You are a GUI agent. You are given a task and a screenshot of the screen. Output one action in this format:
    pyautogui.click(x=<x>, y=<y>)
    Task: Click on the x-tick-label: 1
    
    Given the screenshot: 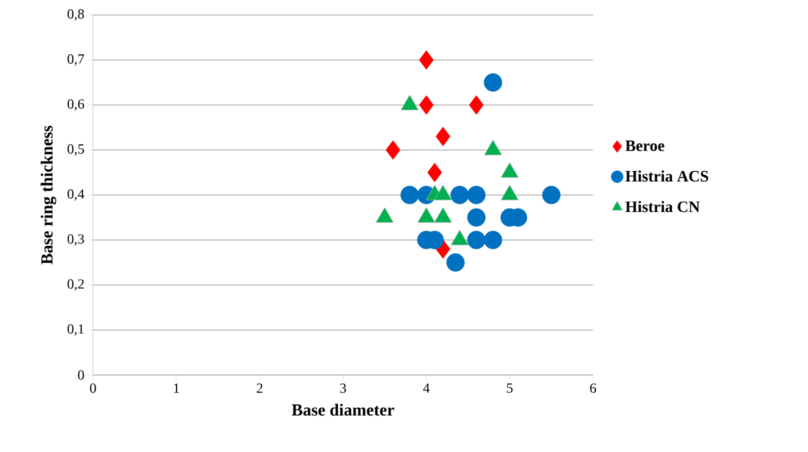 What is the action you would take?
    pyautogui.click(x=176, y=388)
    